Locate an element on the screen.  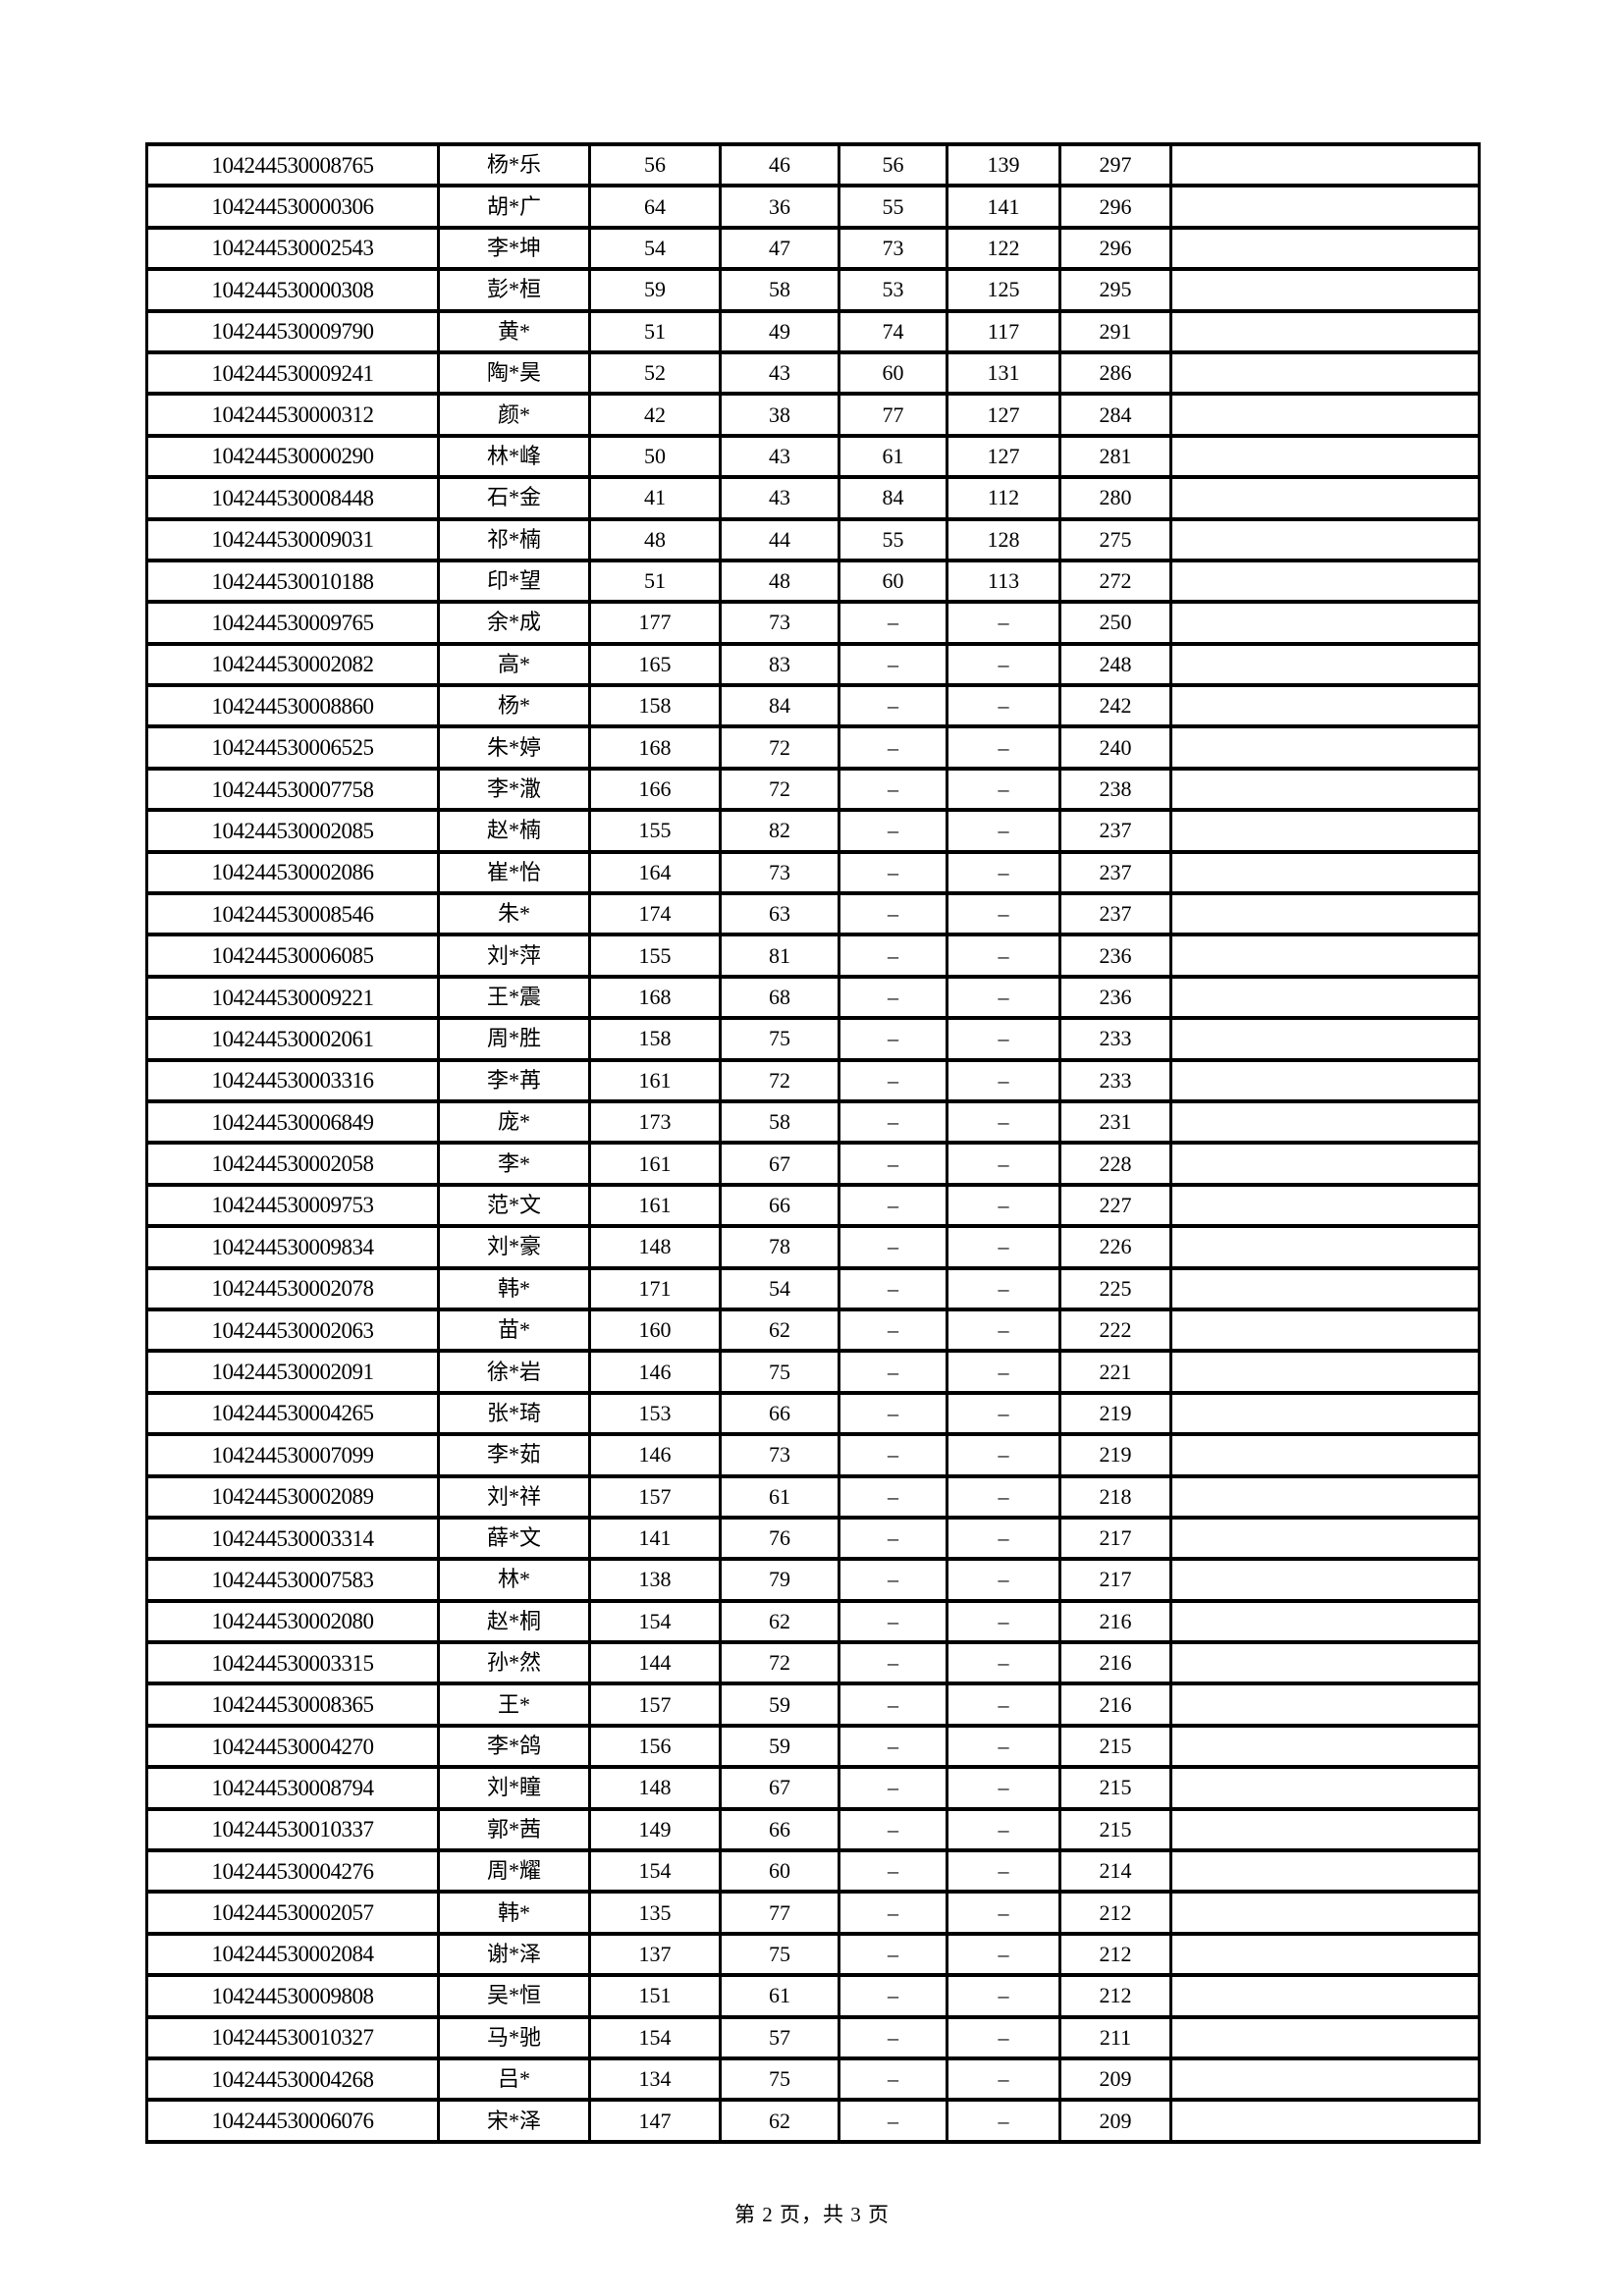
candidate-id-cell: 104244530002080 is located at coordinates (292, 1621).